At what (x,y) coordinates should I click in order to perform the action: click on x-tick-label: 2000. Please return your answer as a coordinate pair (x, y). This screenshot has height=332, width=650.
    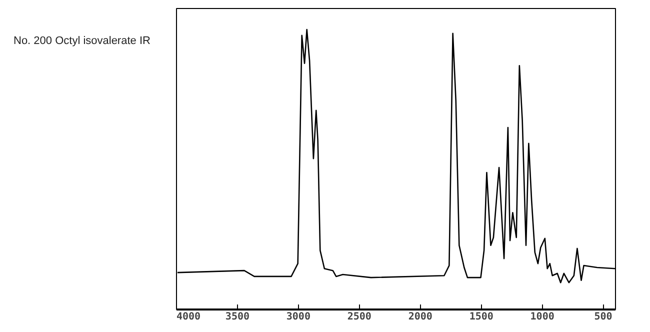
    Looking at the image, I should click on (420, 317).